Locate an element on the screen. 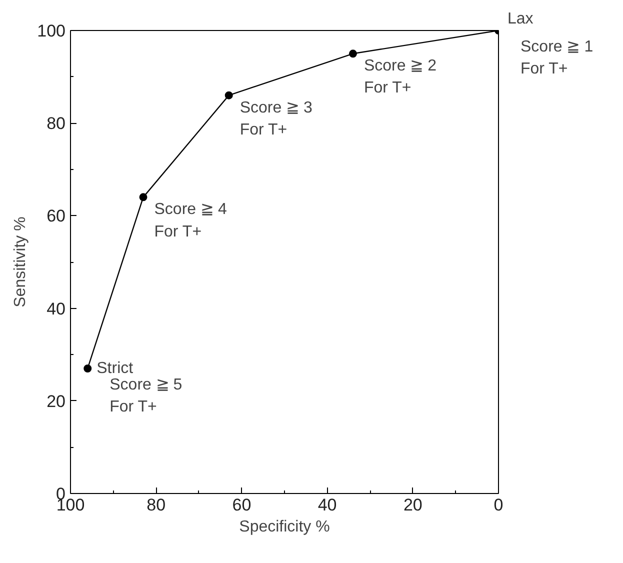  x-tick-label: 40 is located at coordinates (327, 505).